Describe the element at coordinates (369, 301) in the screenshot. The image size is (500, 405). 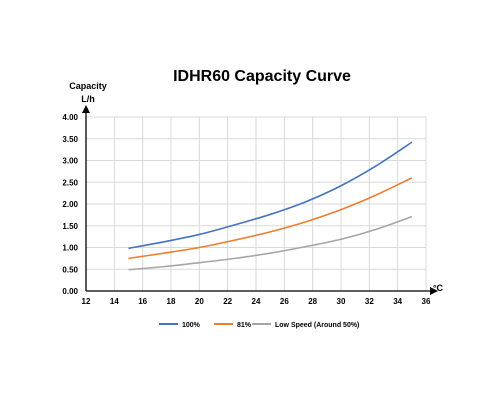
I see `x-tick-label: 32` at that location.